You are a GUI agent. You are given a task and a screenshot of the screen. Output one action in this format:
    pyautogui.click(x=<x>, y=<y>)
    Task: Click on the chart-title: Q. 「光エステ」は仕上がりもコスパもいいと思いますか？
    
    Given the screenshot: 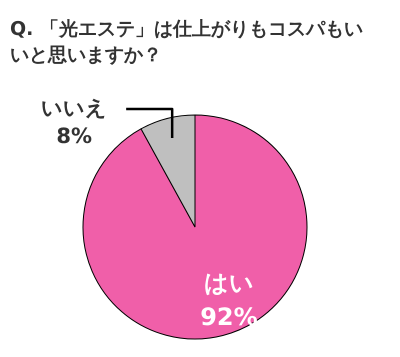 What is the action you would take?
    pyautogui.click(x=187, y=42)
    